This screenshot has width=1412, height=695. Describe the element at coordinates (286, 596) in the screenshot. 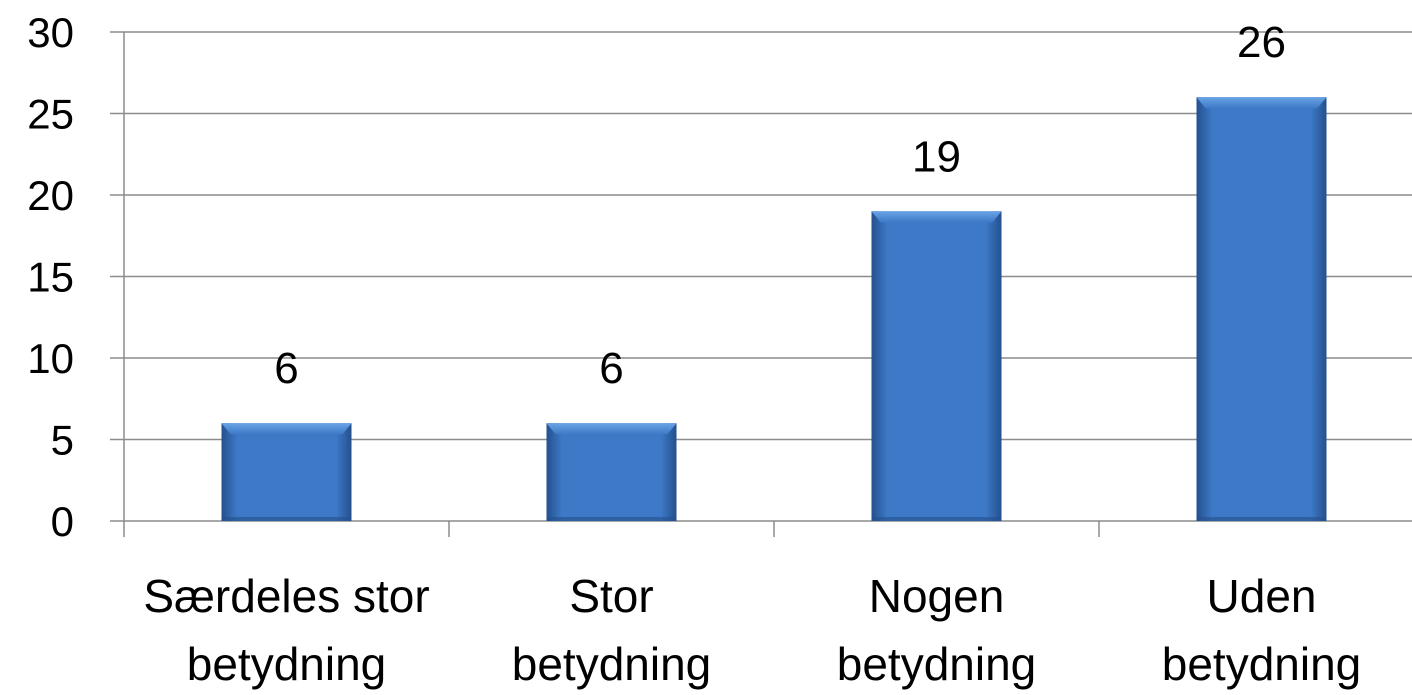

I see `x-category-label: Særdeles stor` at that location.